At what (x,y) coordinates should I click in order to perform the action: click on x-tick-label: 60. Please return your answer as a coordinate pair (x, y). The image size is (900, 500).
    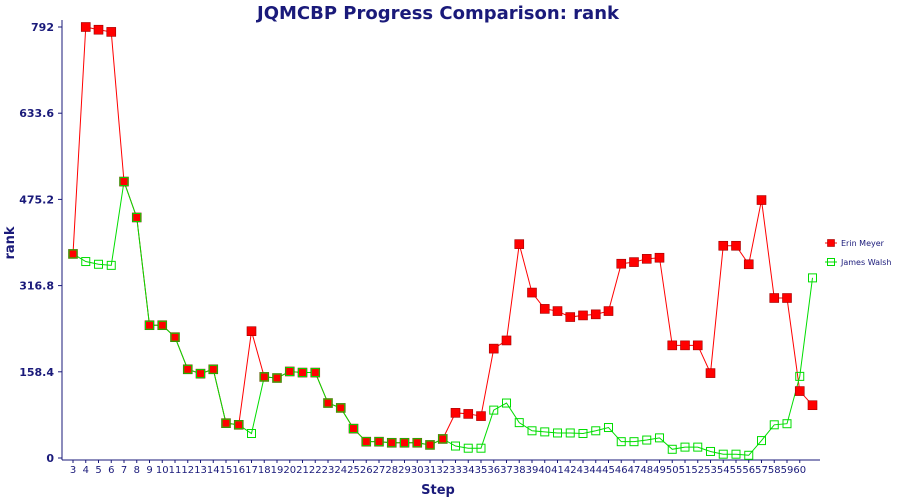
    Looking at the image, I should click on (799, 470).